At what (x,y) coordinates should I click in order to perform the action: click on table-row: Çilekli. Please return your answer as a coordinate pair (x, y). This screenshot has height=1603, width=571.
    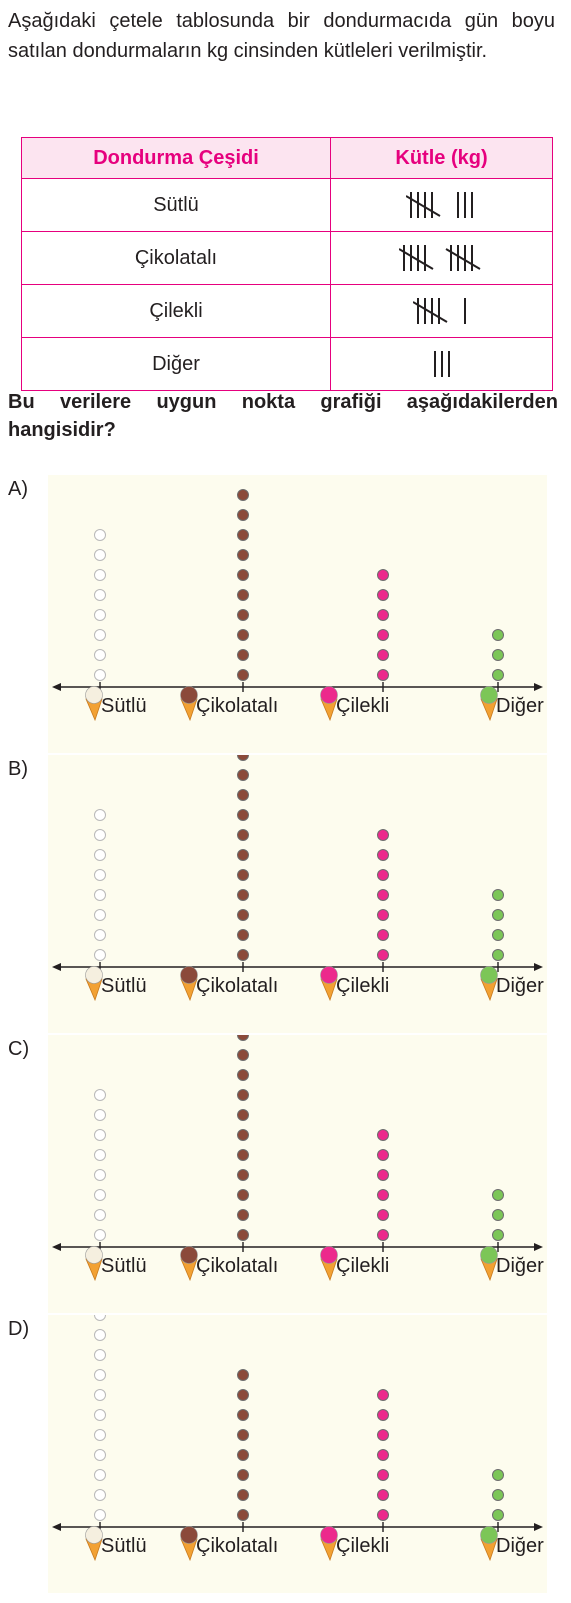
    Looking at the image, I should click on (287, 311).